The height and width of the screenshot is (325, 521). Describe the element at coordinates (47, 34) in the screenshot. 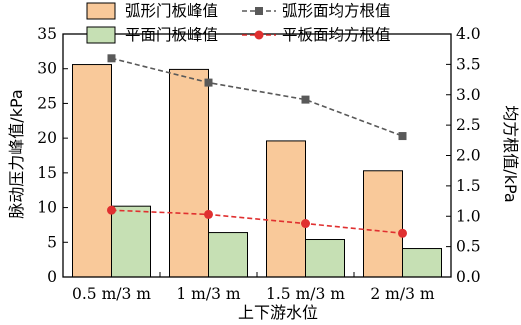

I see `y-tick-label: 35` at that location.